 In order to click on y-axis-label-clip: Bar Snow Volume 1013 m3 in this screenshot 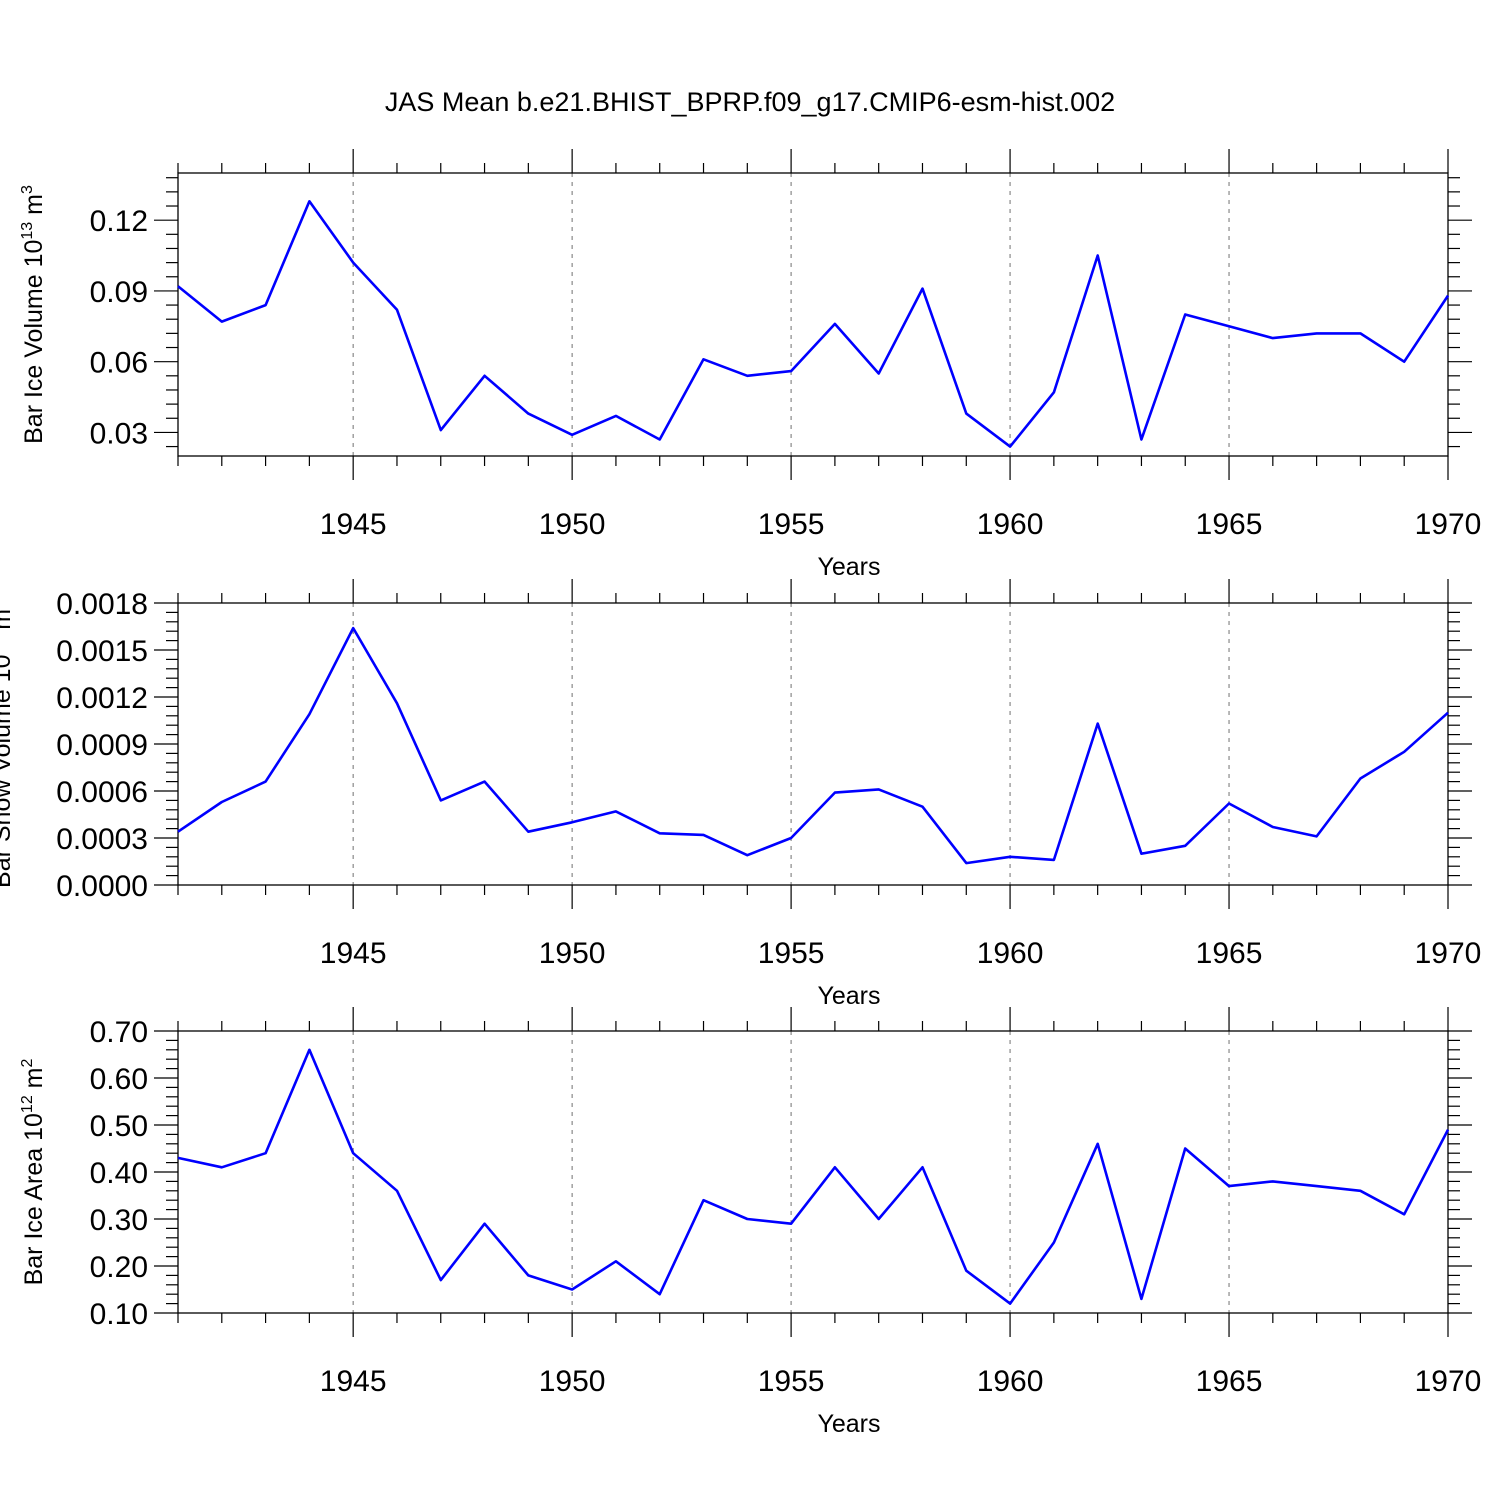, I will do `click(8, 744)`.